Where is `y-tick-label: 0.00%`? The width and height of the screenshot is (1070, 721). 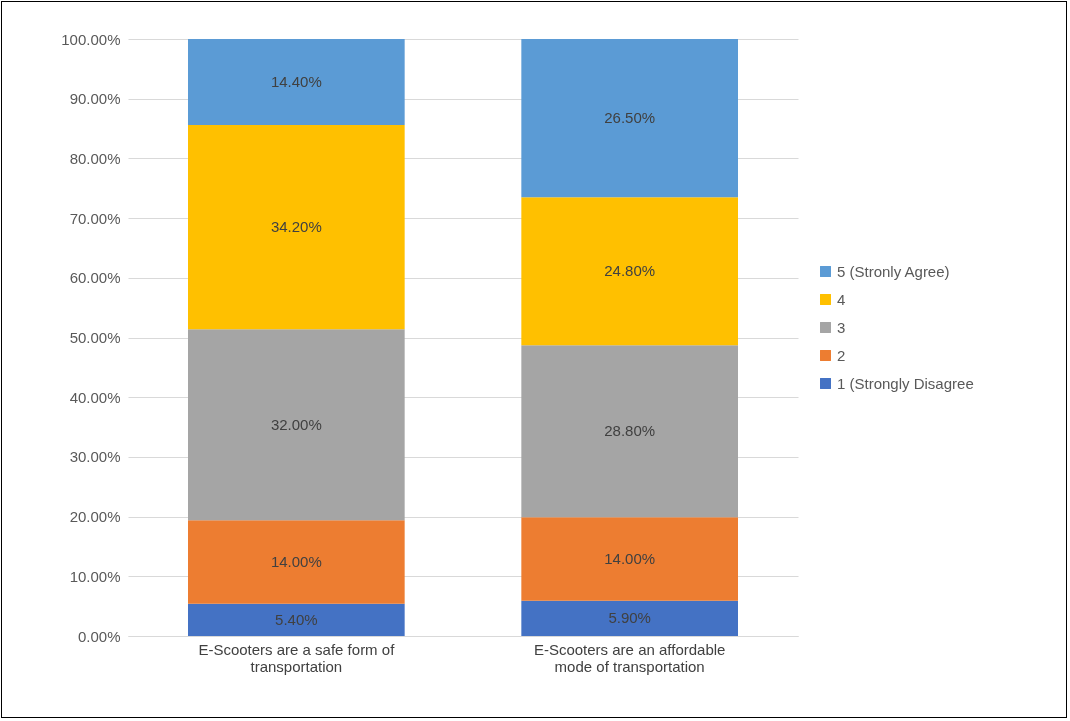
y-tick-label: 0.00% is located at coordinates (99, 636).